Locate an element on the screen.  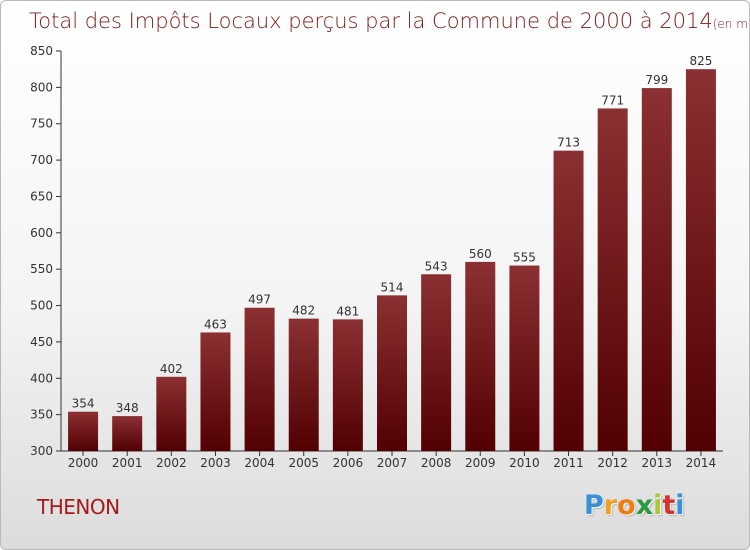
x-tick-label: 2004 is located at coordinates (259, 463).